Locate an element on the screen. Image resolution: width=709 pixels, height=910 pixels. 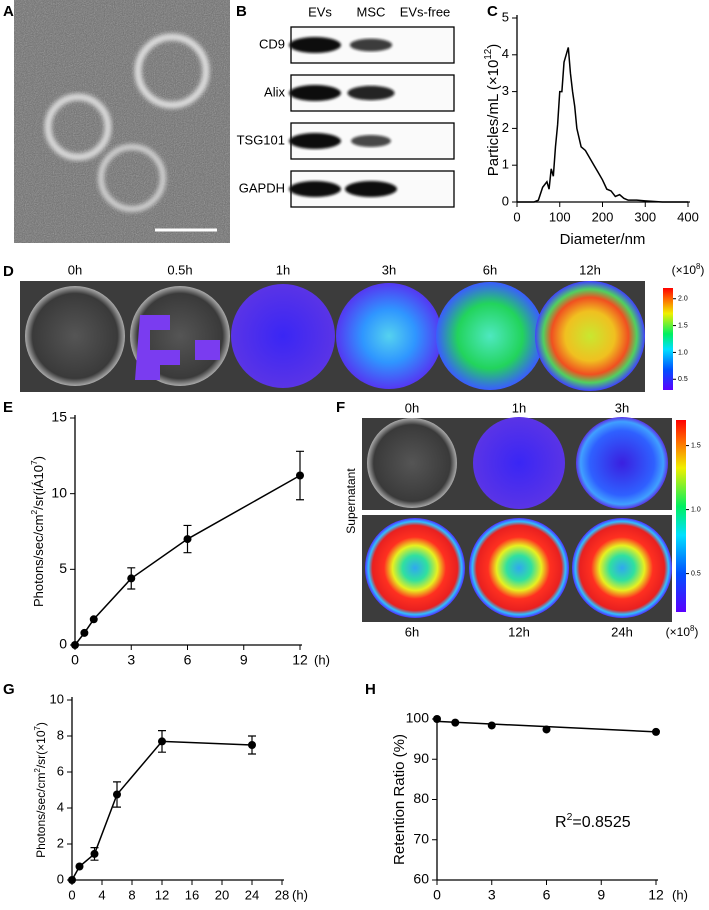
x-tick-label: 20 is located at coordinates (222, 894).